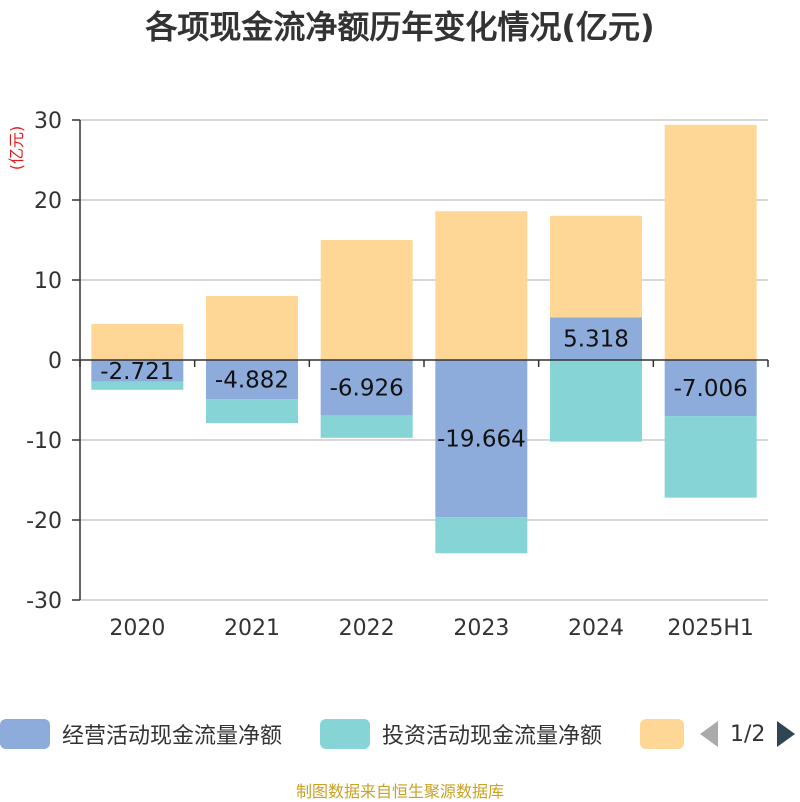 This screenshot has width=800, height=802. Describe the element at coordinates (137, 385) in the screenshot. I see `bar-segment-s1-c0` at that location.